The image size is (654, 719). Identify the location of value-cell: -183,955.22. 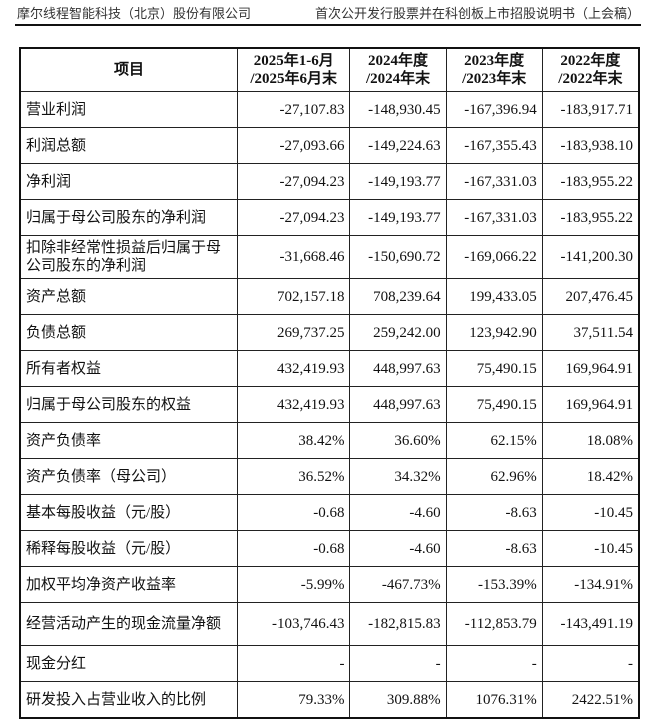
(590, 217).